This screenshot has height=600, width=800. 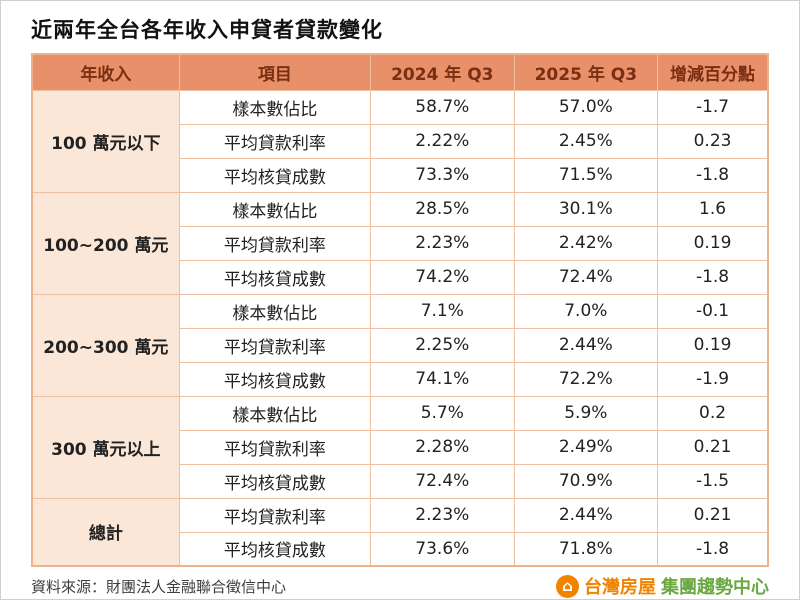 I want to click on change-cell: 1.6, so click(x=713, y=209).